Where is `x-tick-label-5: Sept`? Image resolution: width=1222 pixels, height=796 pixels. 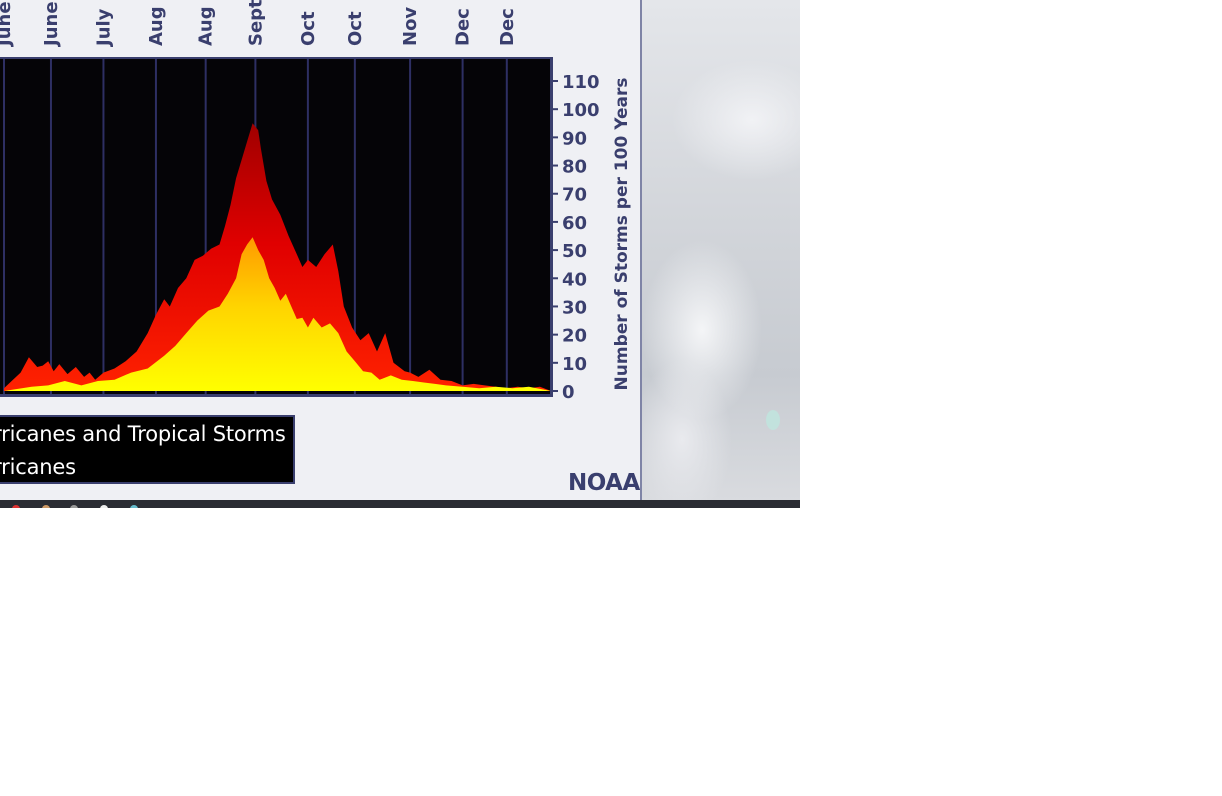 x-tick-label-5: Sept is located at coordinates (255, 23).